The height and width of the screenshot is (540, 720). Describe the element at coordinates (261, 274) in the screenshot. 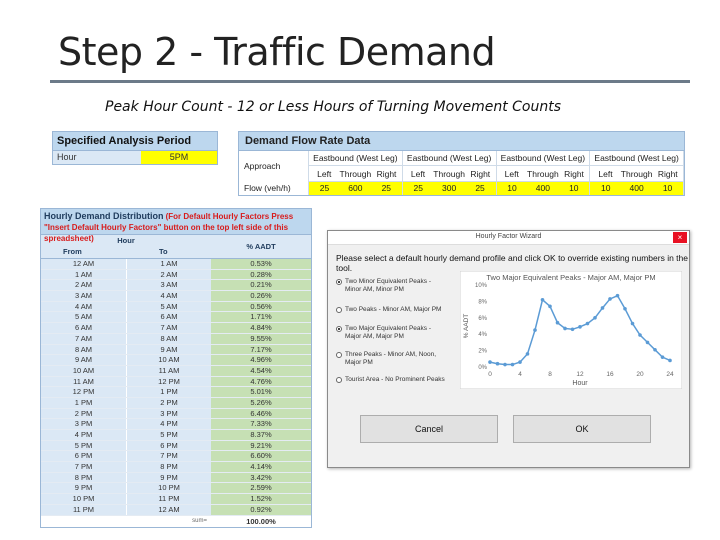

I see `aadt-cell: 0.28%` at that location.